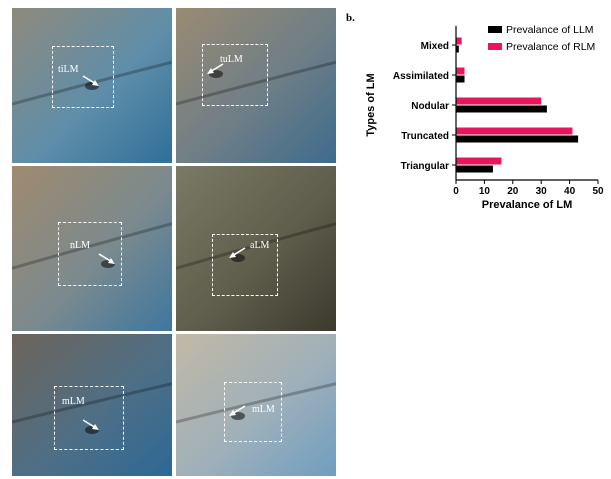  Describe the element at coordinates (435, 46) in the screenshot. I see `y-tick-label: Mixed` at that location.